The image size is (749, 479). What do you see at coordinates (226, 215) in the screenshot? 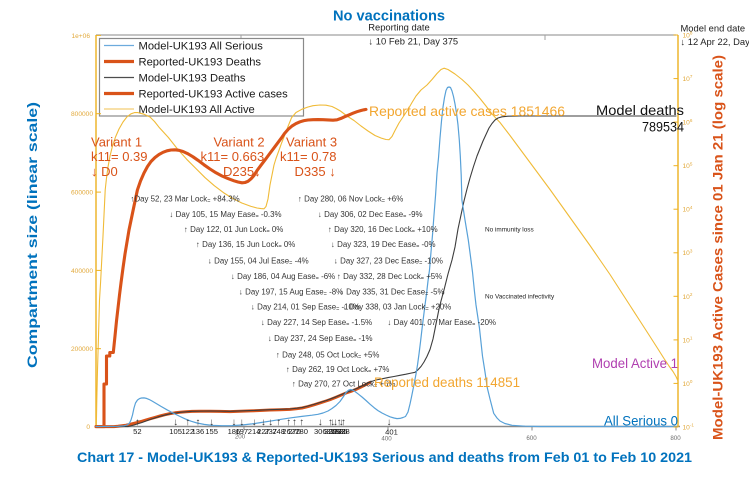
I see `svg-text: ↓ Day 105, 15 May Ease= -0.3%` at bounding box center [226, 215].